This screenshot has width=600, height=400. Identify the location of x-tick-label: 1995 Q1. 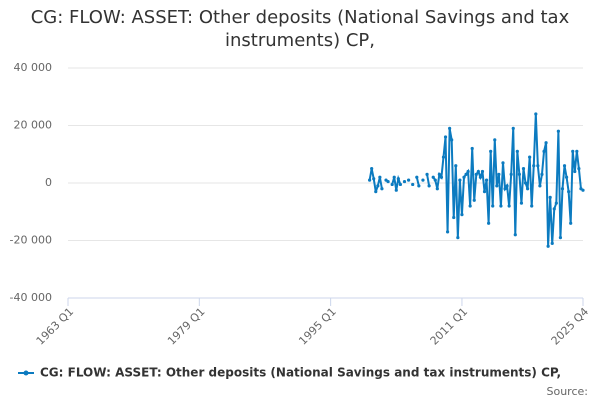
(317, 326).